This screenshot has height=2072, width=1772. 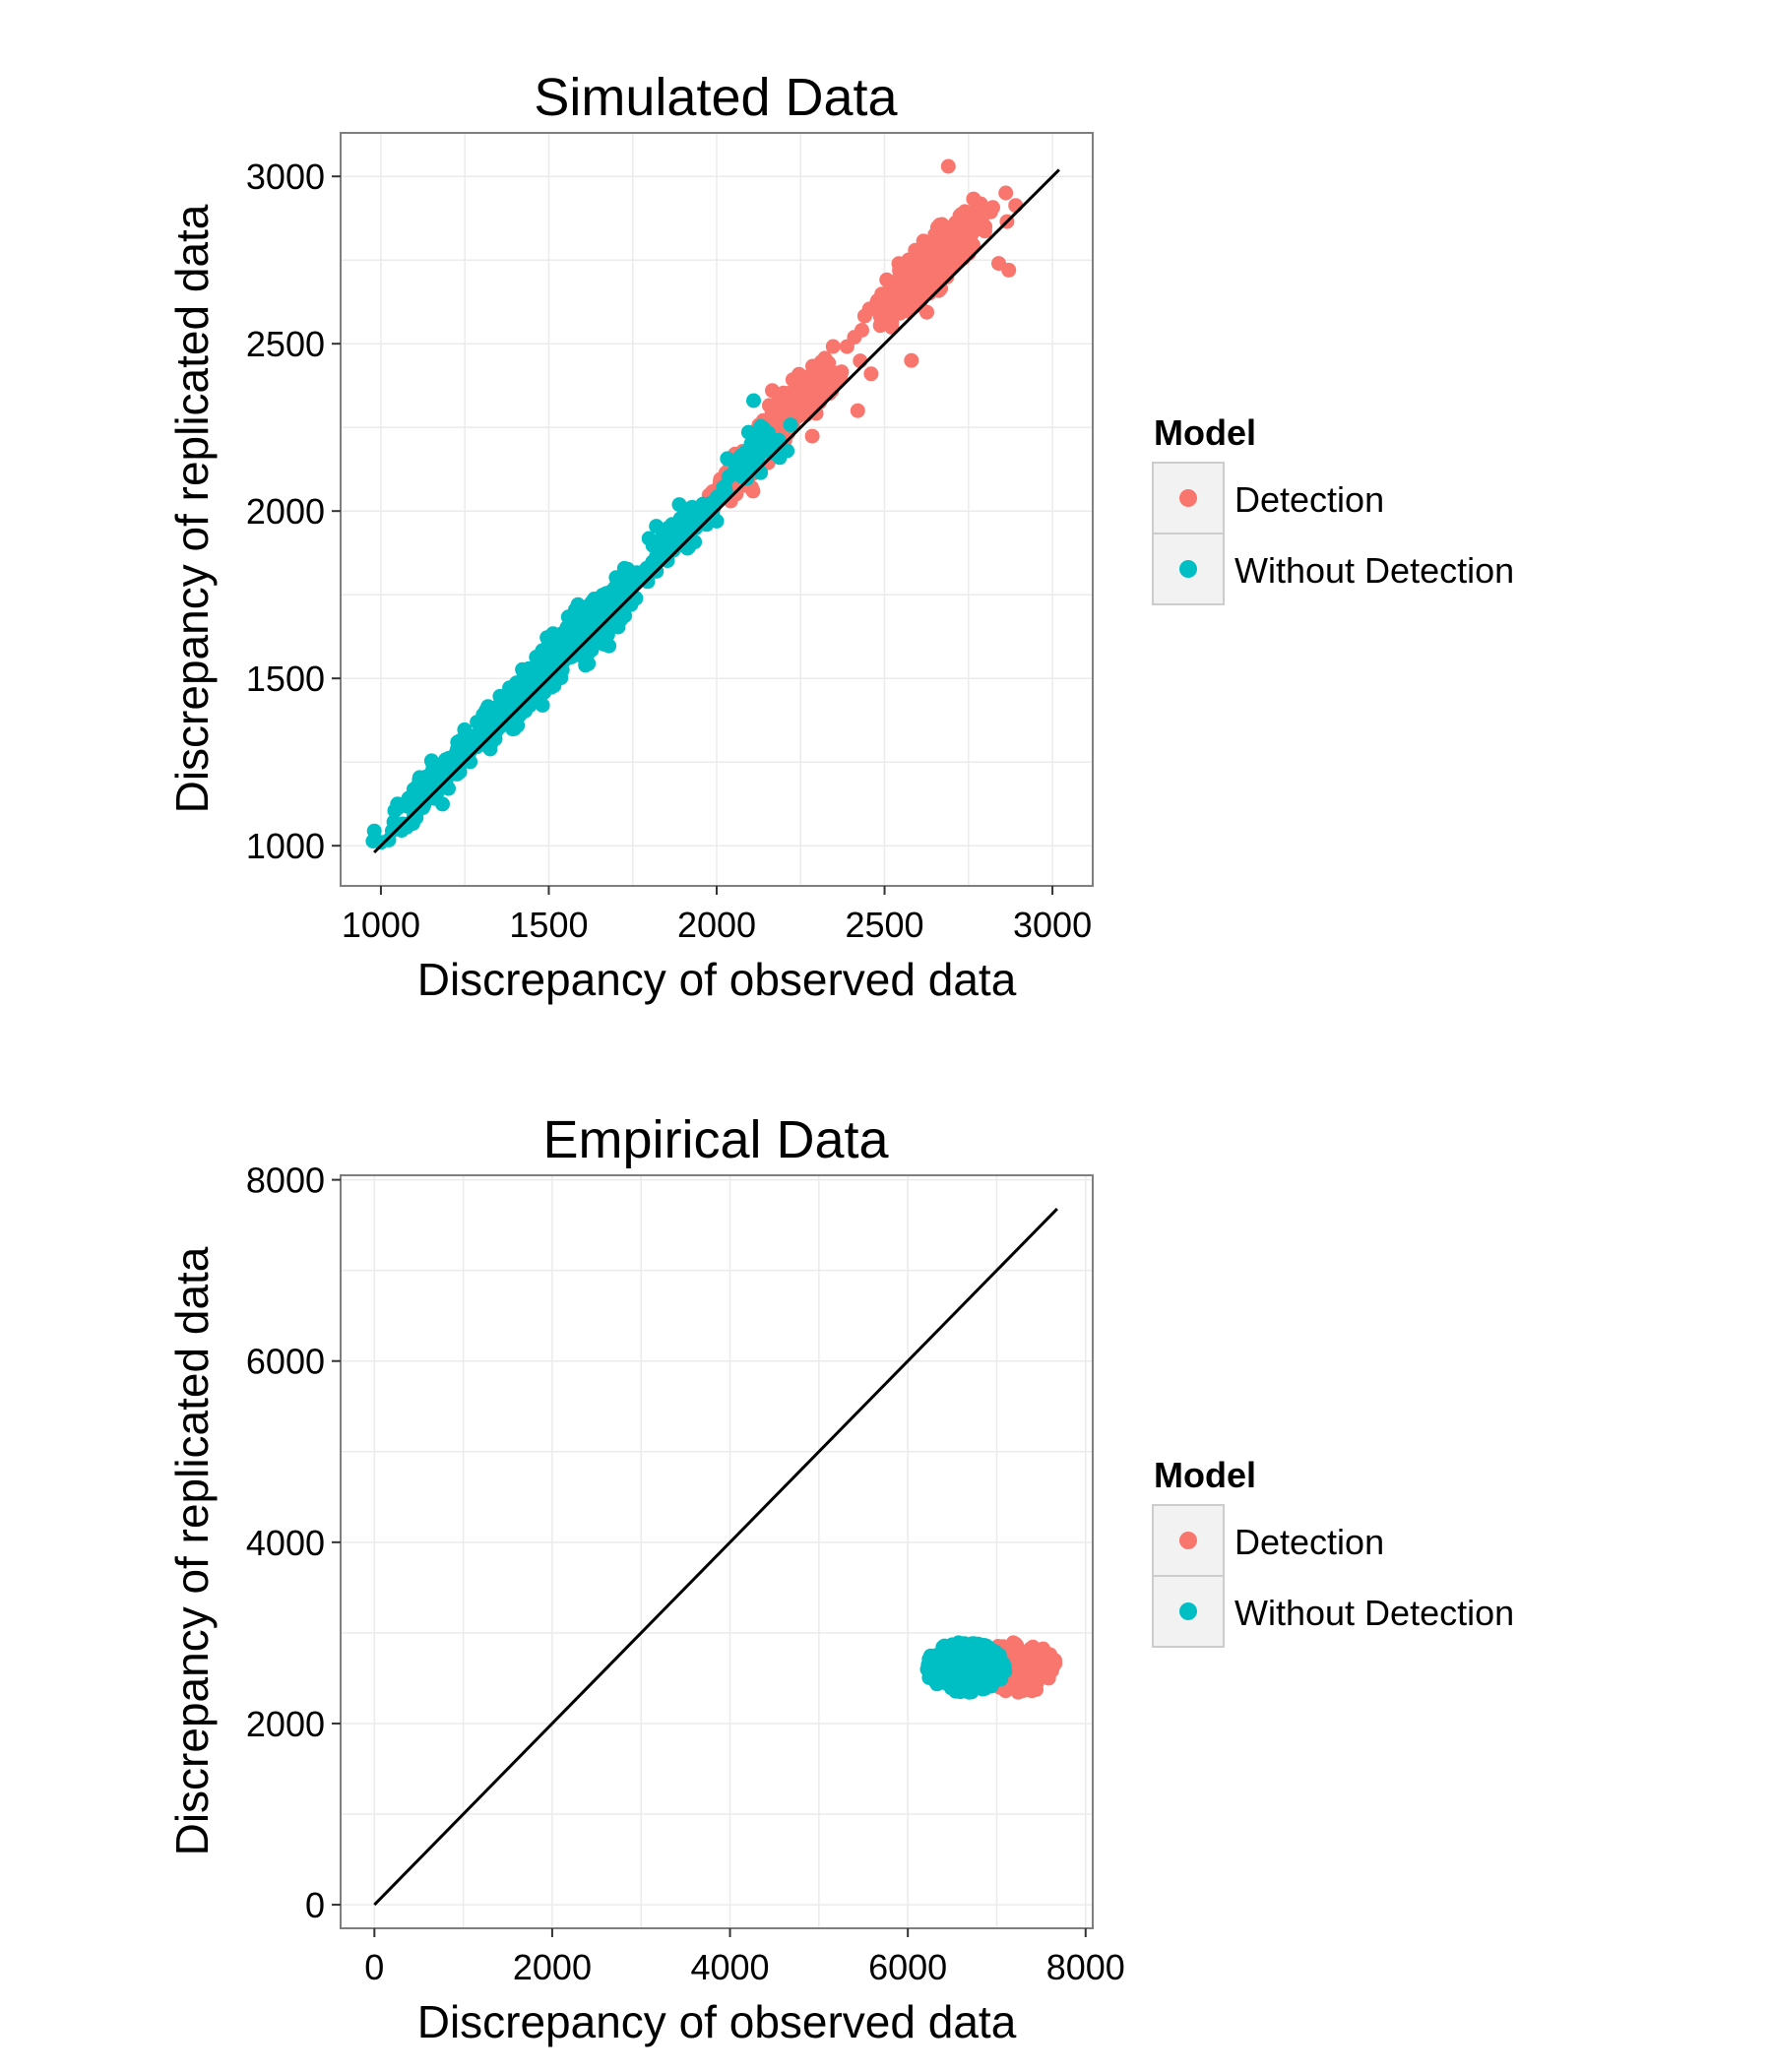 I want to click on legend-label-detection: Detection, so click(x=1309, y=1542).